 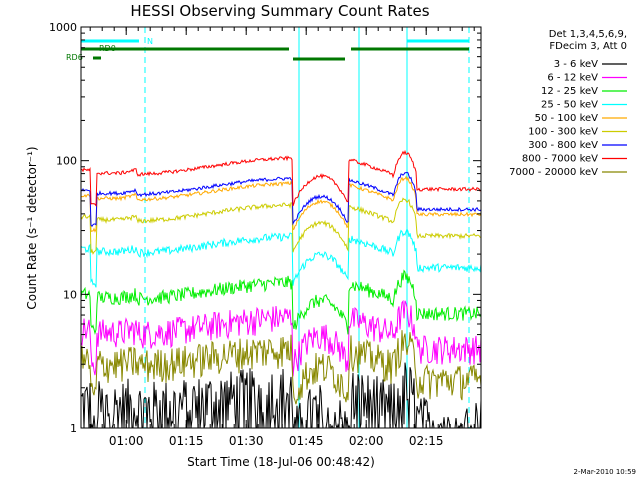 I want to click on legend-label: 6 - 12 keV, so click(x=572, y=78).